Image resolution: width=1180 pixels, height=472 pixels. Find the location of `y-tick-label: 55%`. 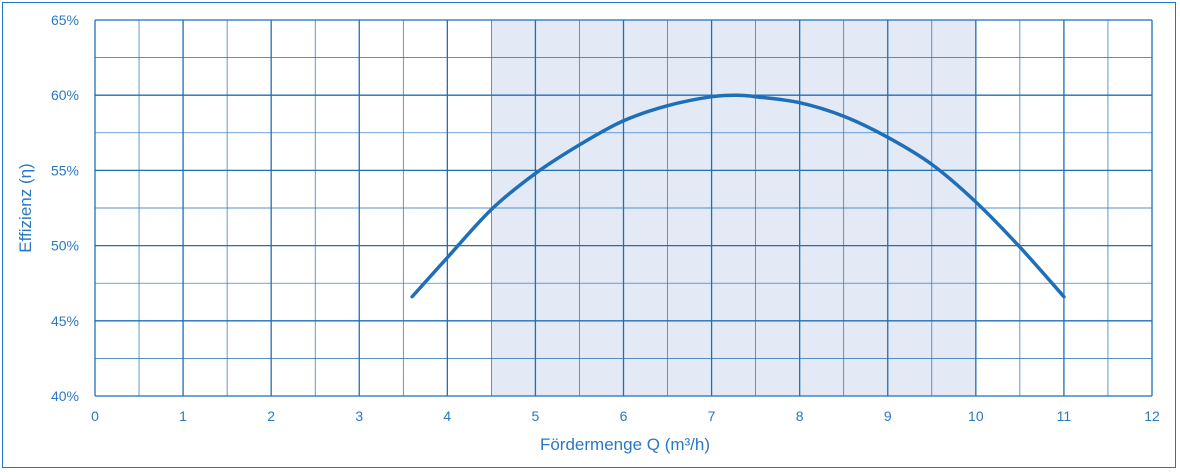

y-tick-label: 55% is located at coordinates (65, 170).